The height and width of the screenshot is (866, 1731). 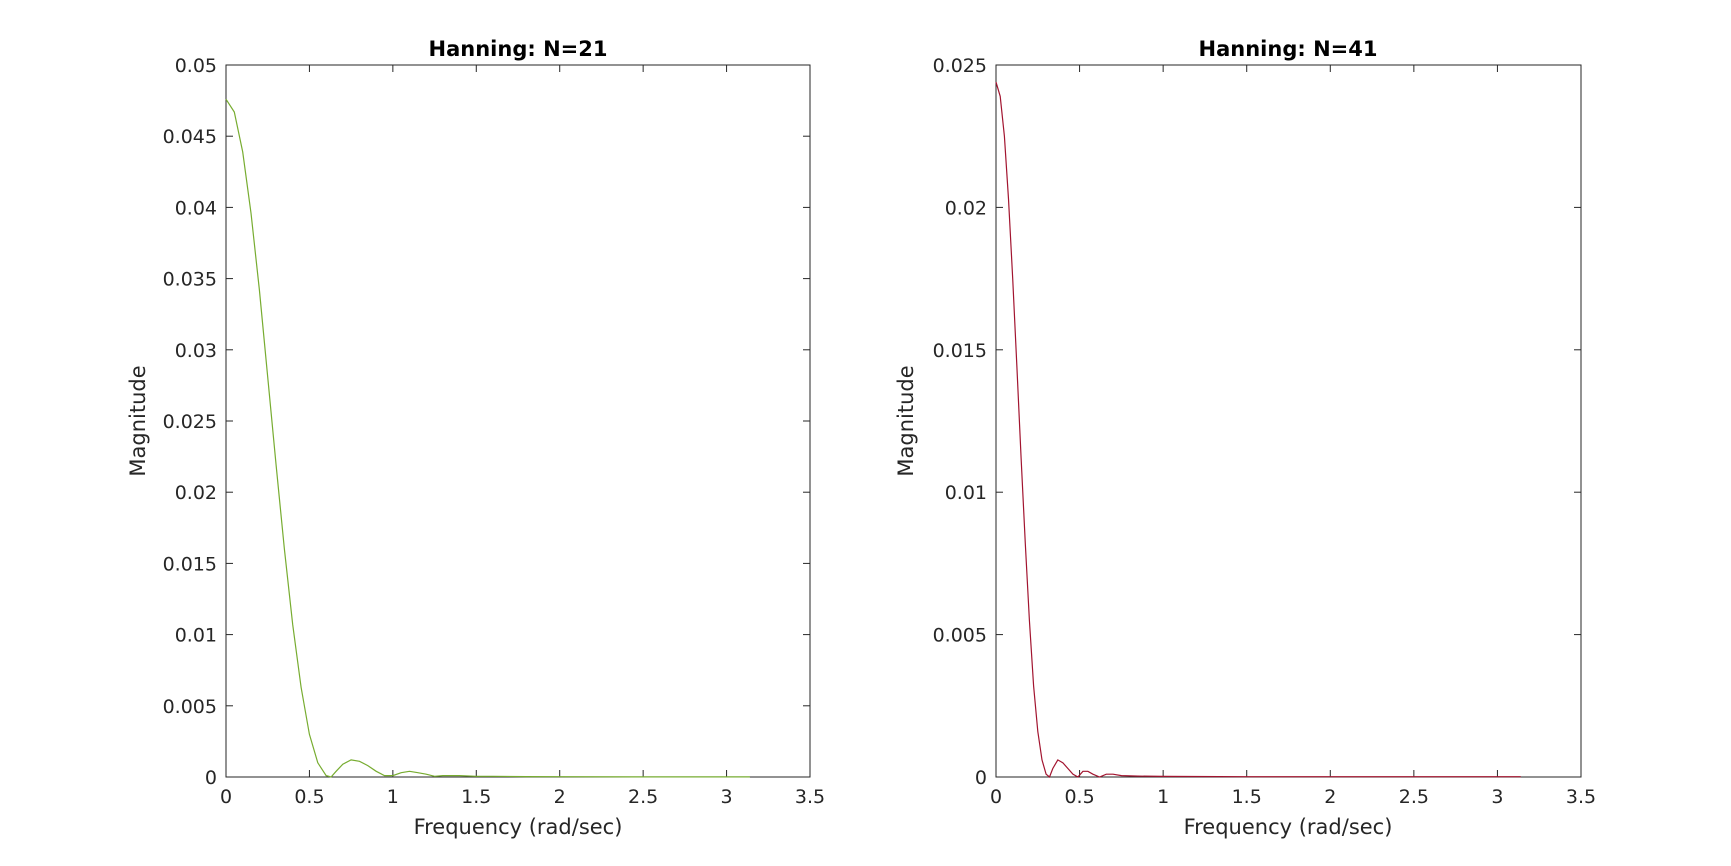 What do you see at coordinates (518, 49) in the screenshot?
I see `chart-title: Hanning: N=21` at bounding box center [518, 49].